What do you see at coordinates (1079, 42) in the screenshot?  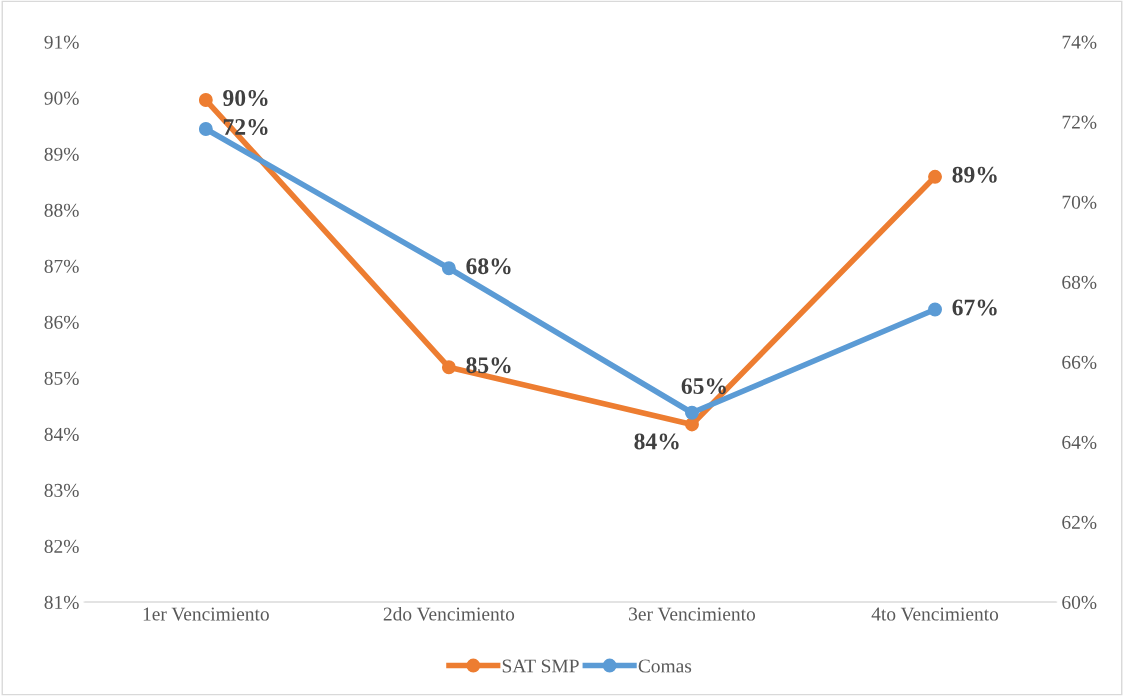 I see `y2-tick-label: 74%` at bounding box center [1079, 42].